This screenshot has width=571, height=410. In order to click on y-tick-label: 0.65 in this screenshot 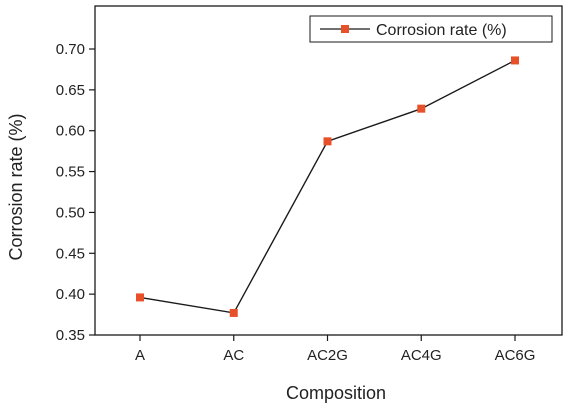, I will do `click(70, 90)`.